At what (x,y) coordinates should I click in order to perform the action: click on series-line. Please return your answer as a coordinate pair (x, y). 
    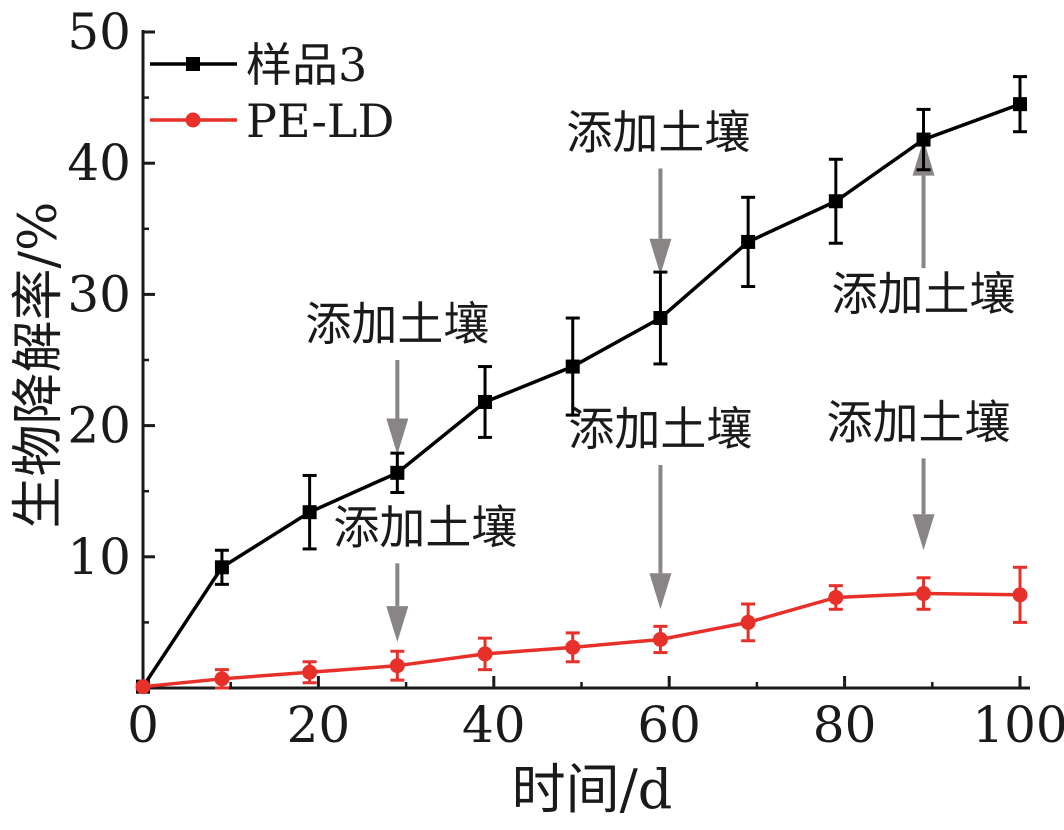
    Looking at the image, I should click on (581, 640).